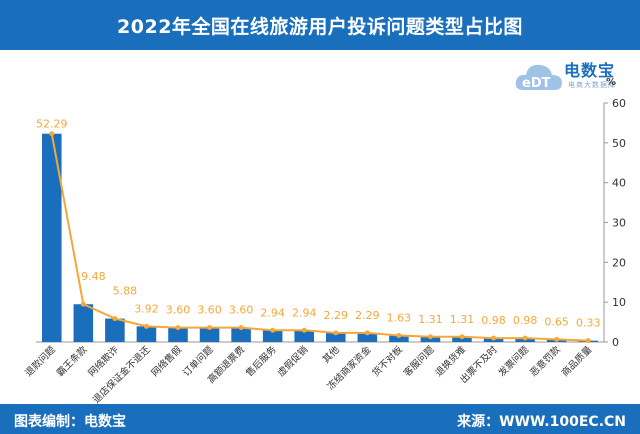 Image resolution: width=640 pixels, height=434 pixels. I want to click on footer-credit: 图表编制：电数宝, so click(70, 422).